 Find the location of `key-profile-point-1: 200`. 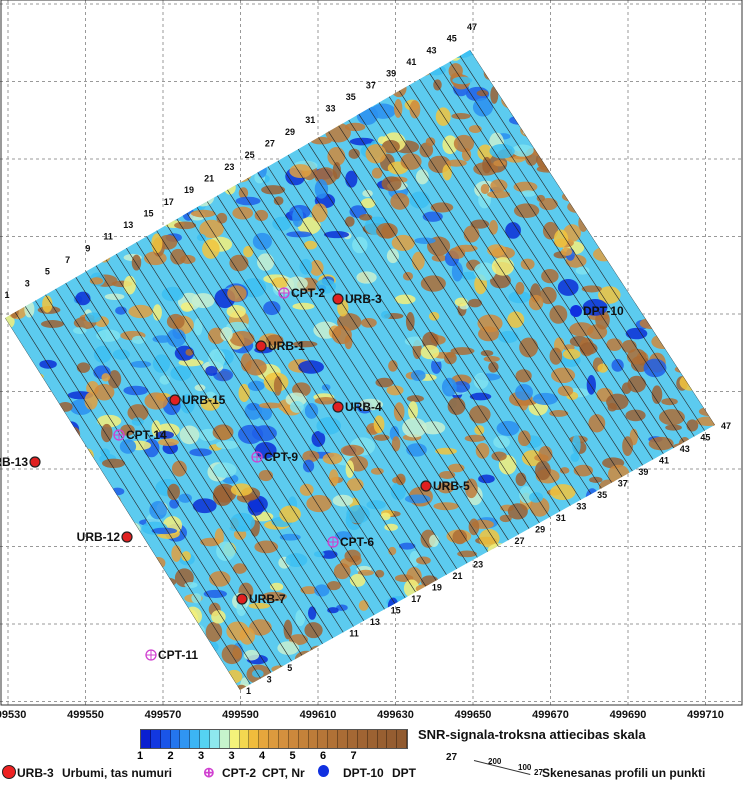

key-profile-point-1: 200 is located at coordinates (495, 761).